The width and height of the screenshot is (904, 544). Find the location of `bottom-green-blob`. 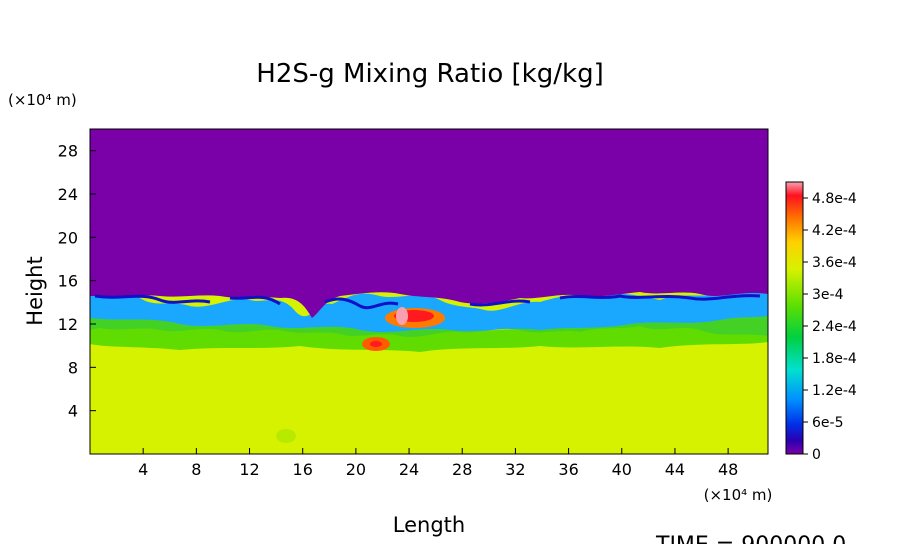

bottom-green-blob is located at coordinates (286, 436).